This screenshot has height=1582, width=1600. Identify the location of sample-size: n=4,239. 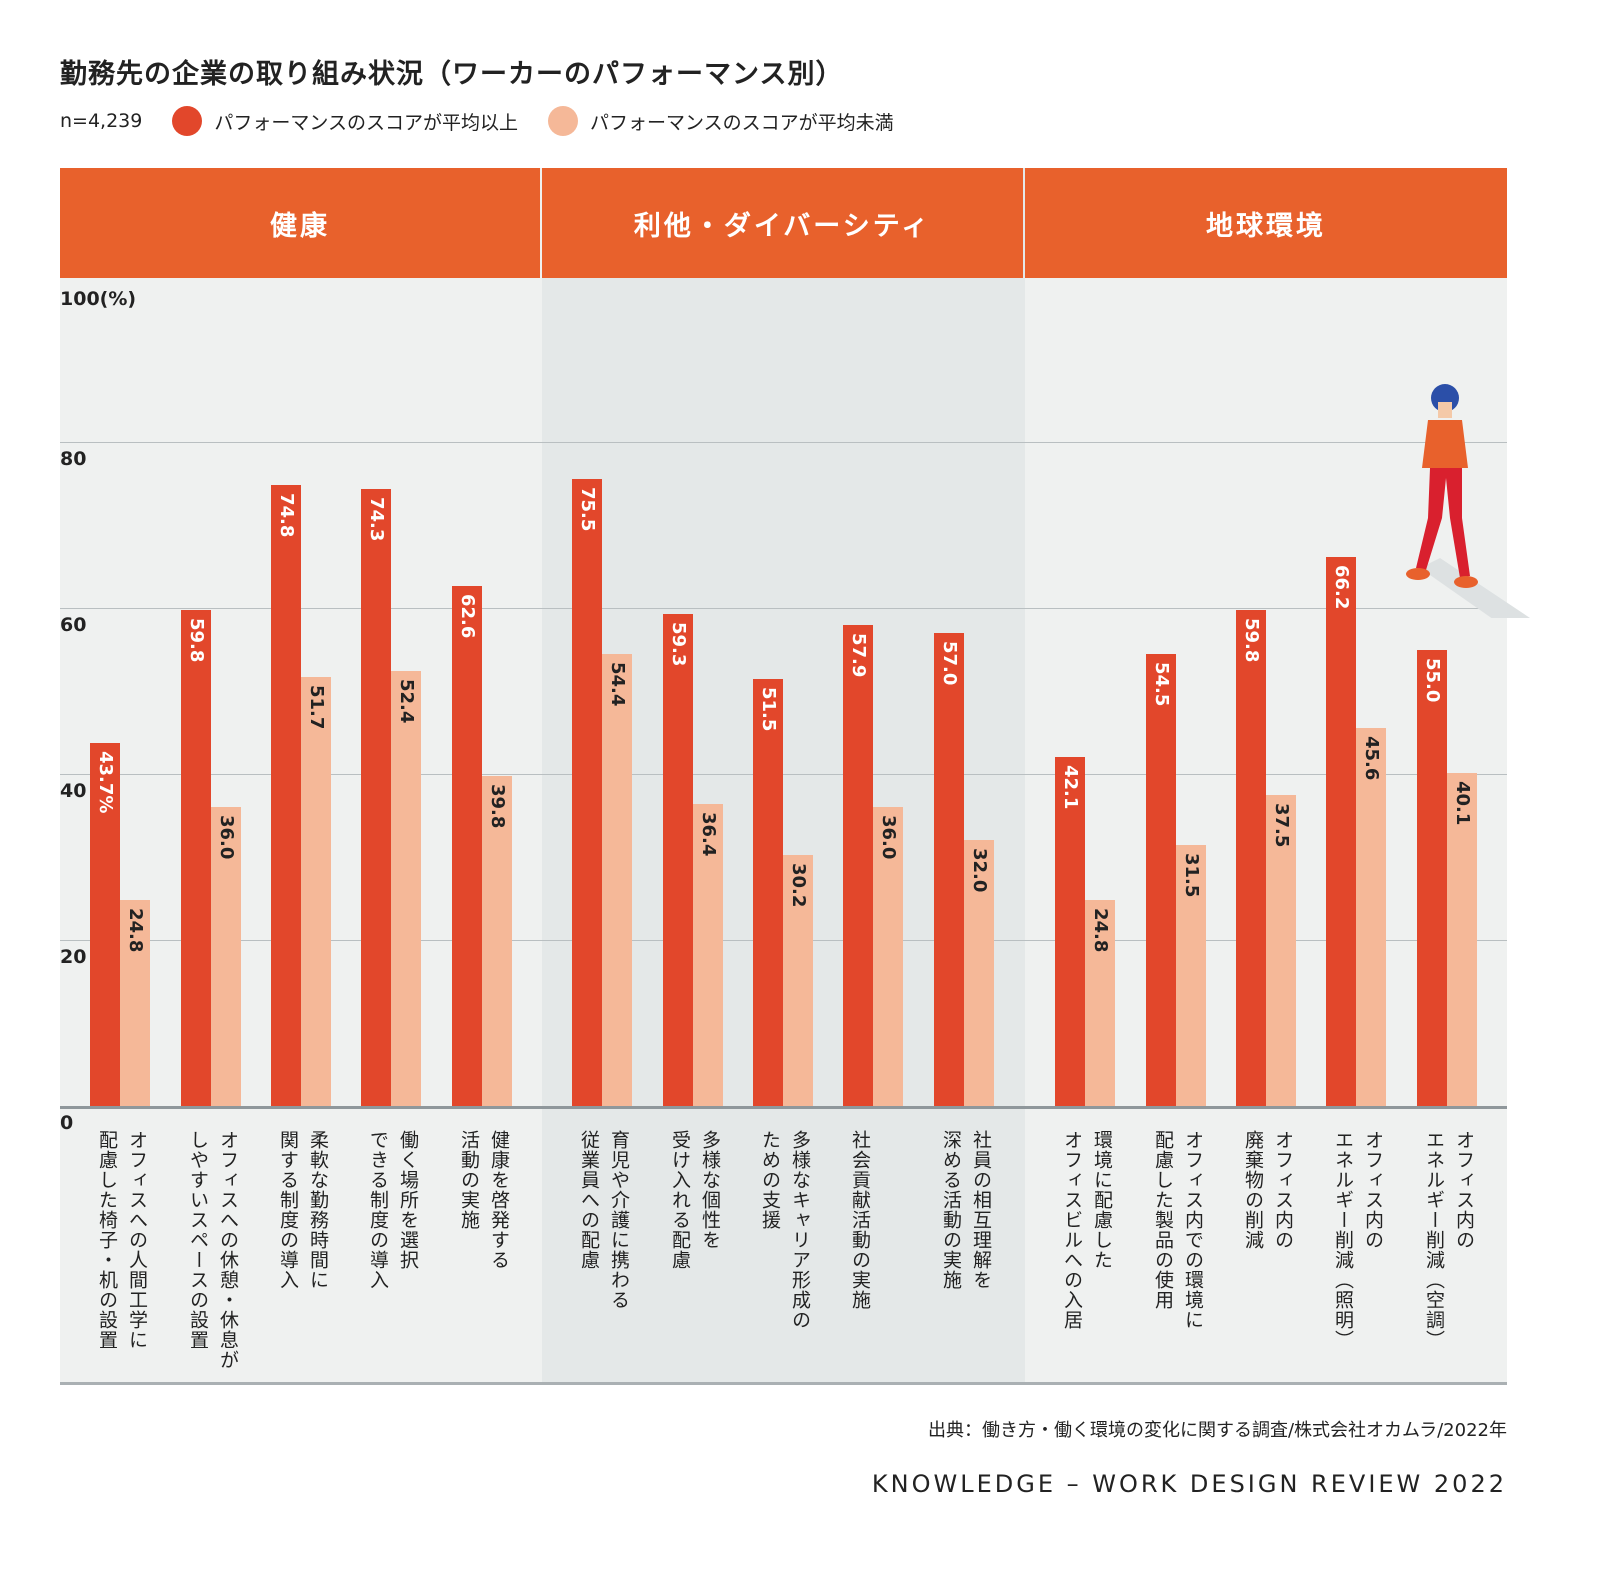
(101, 121).